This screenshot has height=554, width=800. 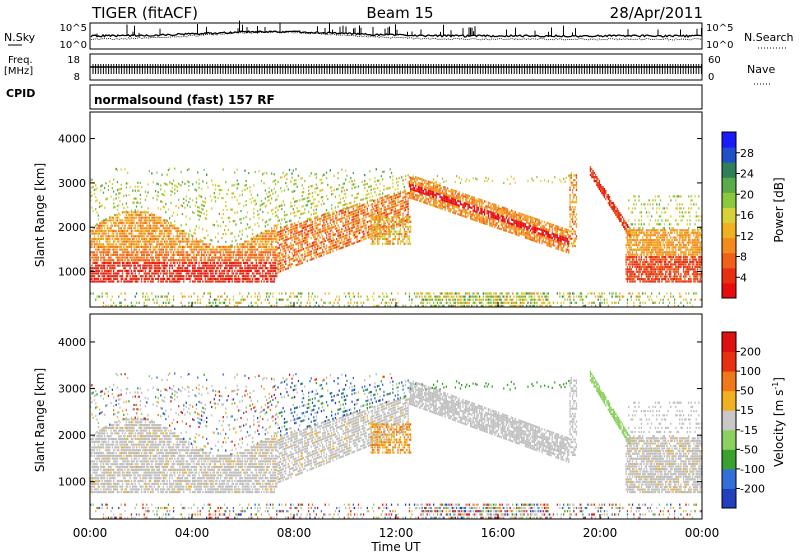 I want to click on freq-label: Freq., so click(x=20, y=60).